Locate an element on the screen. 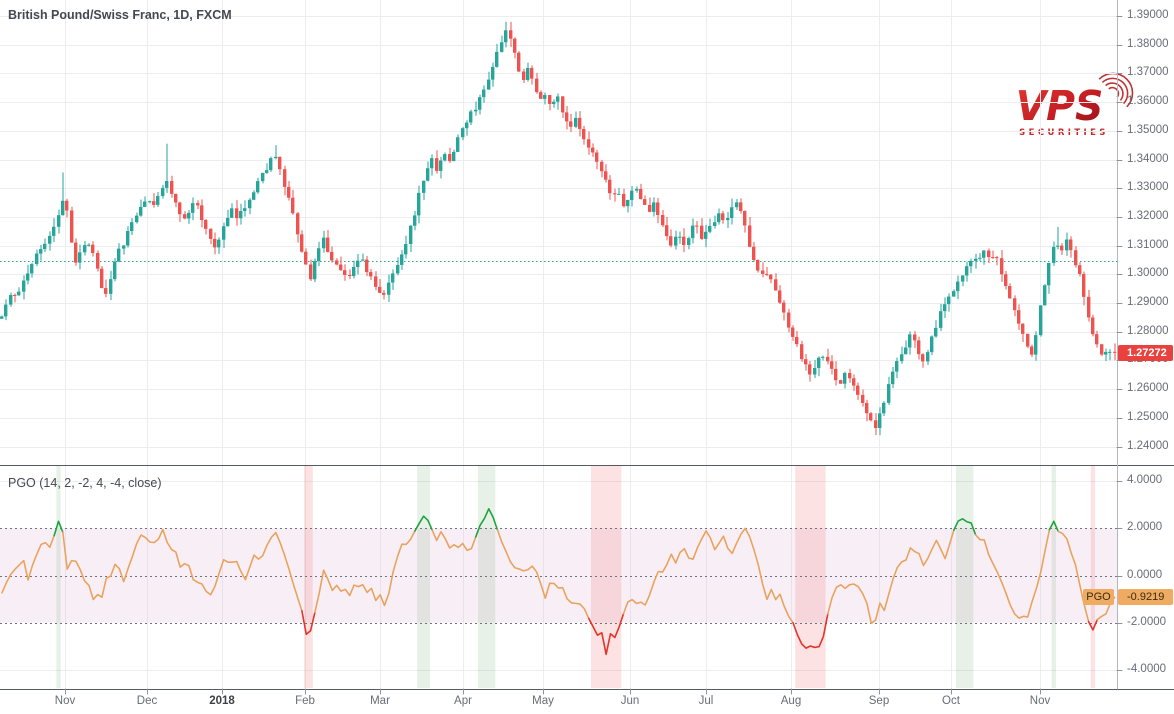 The image size is (1174, 714). time-axis-label: Aug is located at coordinates (791, 701).